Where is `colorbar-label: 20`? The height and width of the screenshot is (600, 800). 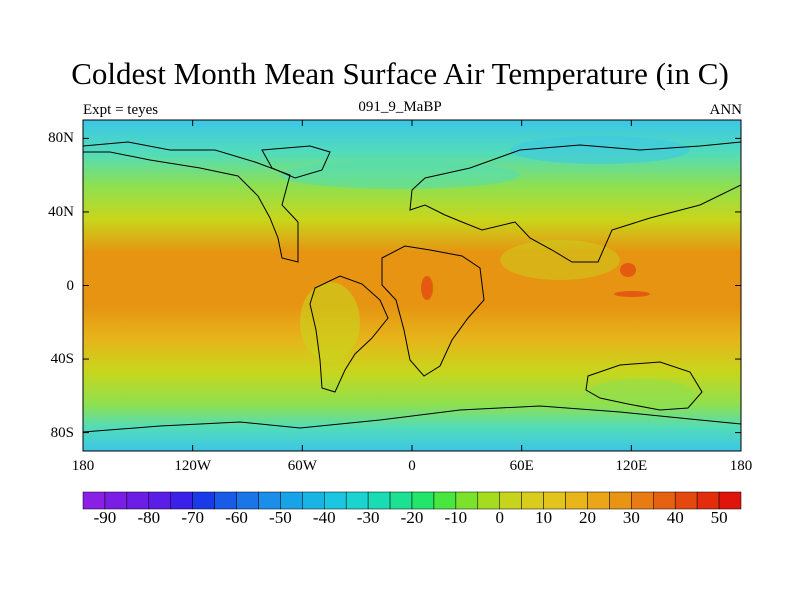 colorbar-label: 20 is located at coordinates (587, 517).